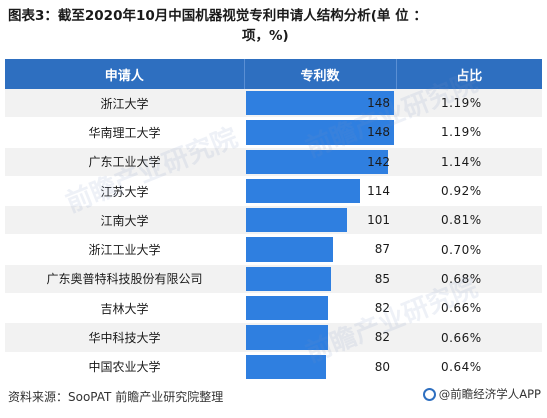 The image size is (547, 418). Describe the element at coordinates (274, 26) in the screenshot. I see `chart-title: 图表3：截至2020年10月中国机器视觉专利申请人结构分析(单 位 ： 项，%)` at that location.